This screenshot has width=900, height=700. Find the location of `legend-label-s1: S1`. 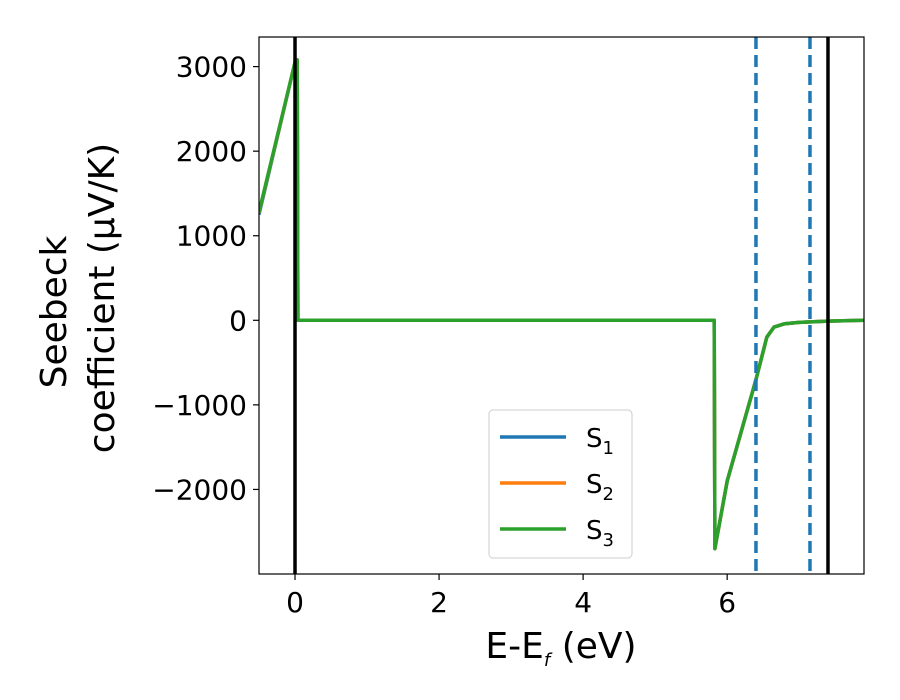

legend-label-s1: S1 is located at coordinates (600, 441).